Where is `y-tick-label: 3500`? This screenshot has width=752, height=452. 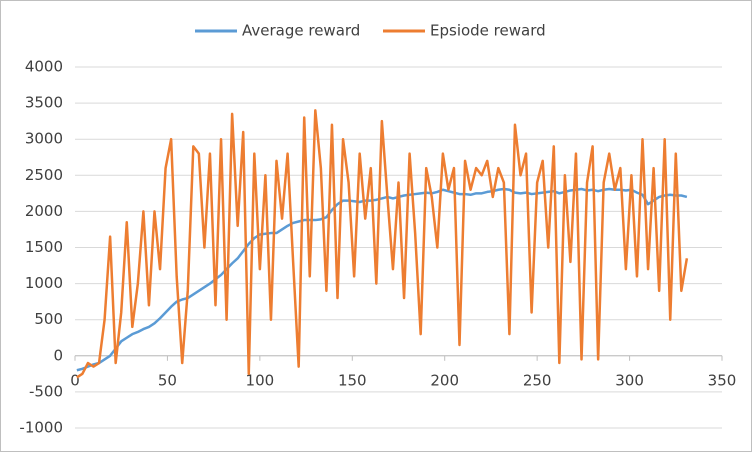 y-tick-label: 3500 is located at coordinates (44, 103).